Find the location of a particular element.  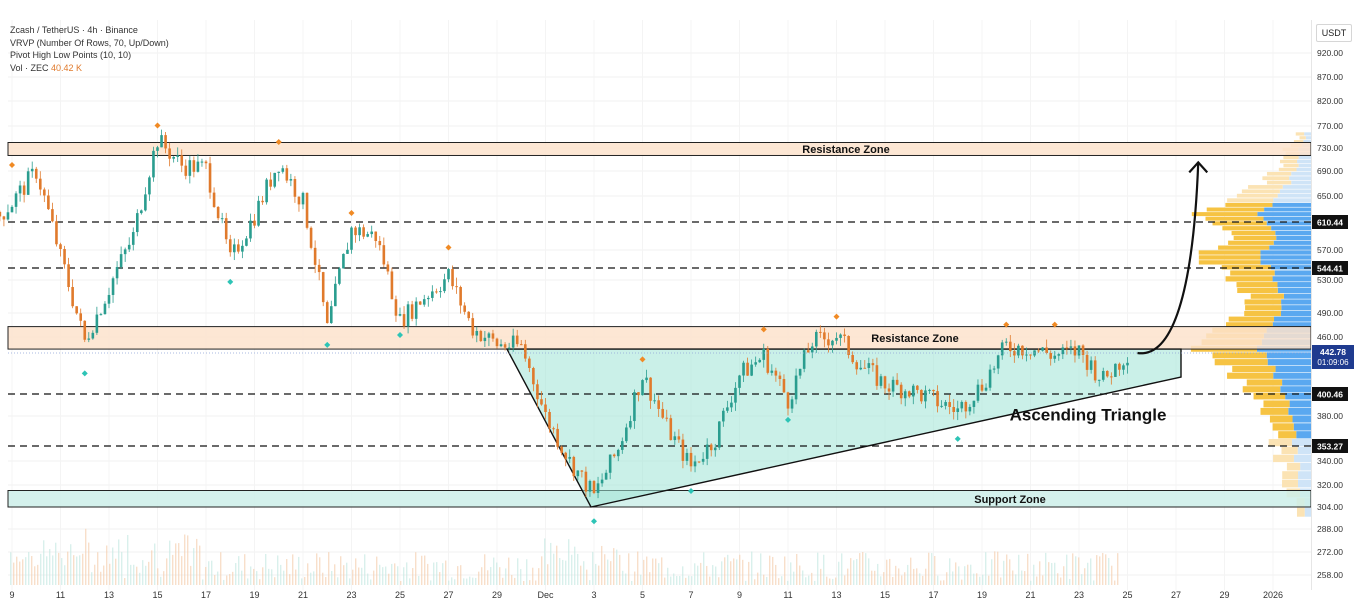

x-tick-label: 2026 is located at coordinates (1273, 595).